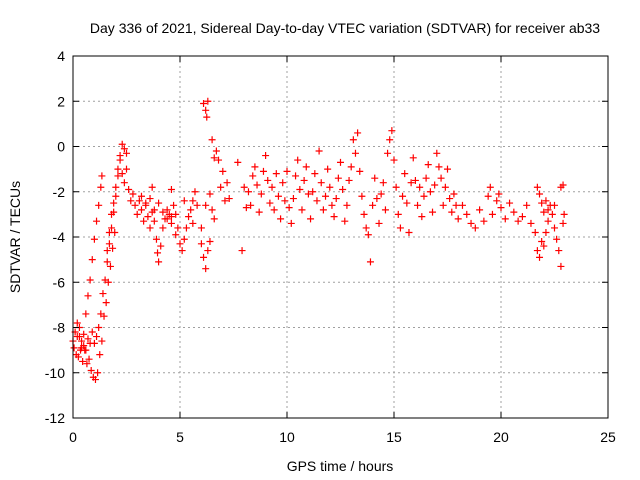 The image size is (640, 480). Describe the element at coordinates (61, 101) in the screenshot. I see `y-tick-label: 2` at that location.